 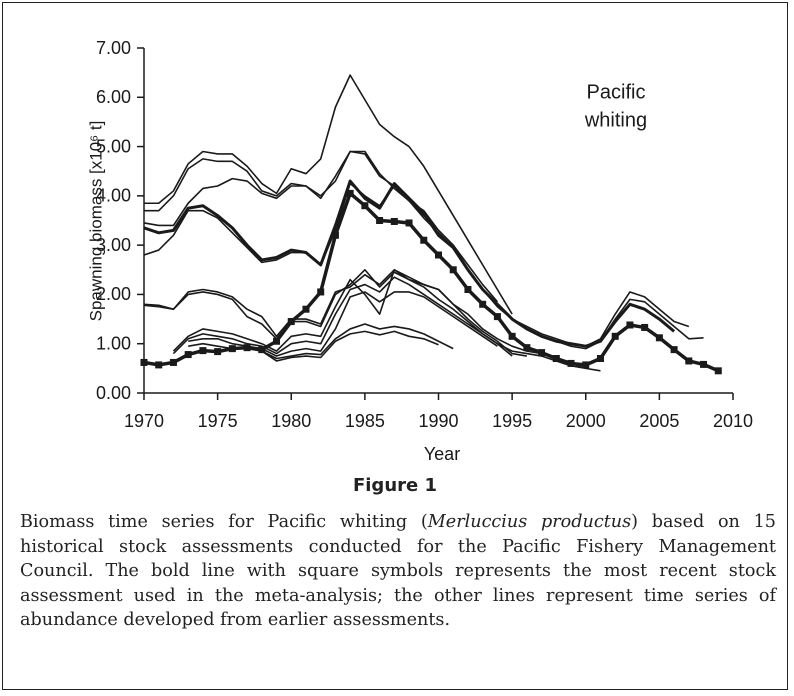 What do you see at coordinates (395, 485) in the screenshot?
I see `figure-label: Figure 1` at bounding box center [395, 485].